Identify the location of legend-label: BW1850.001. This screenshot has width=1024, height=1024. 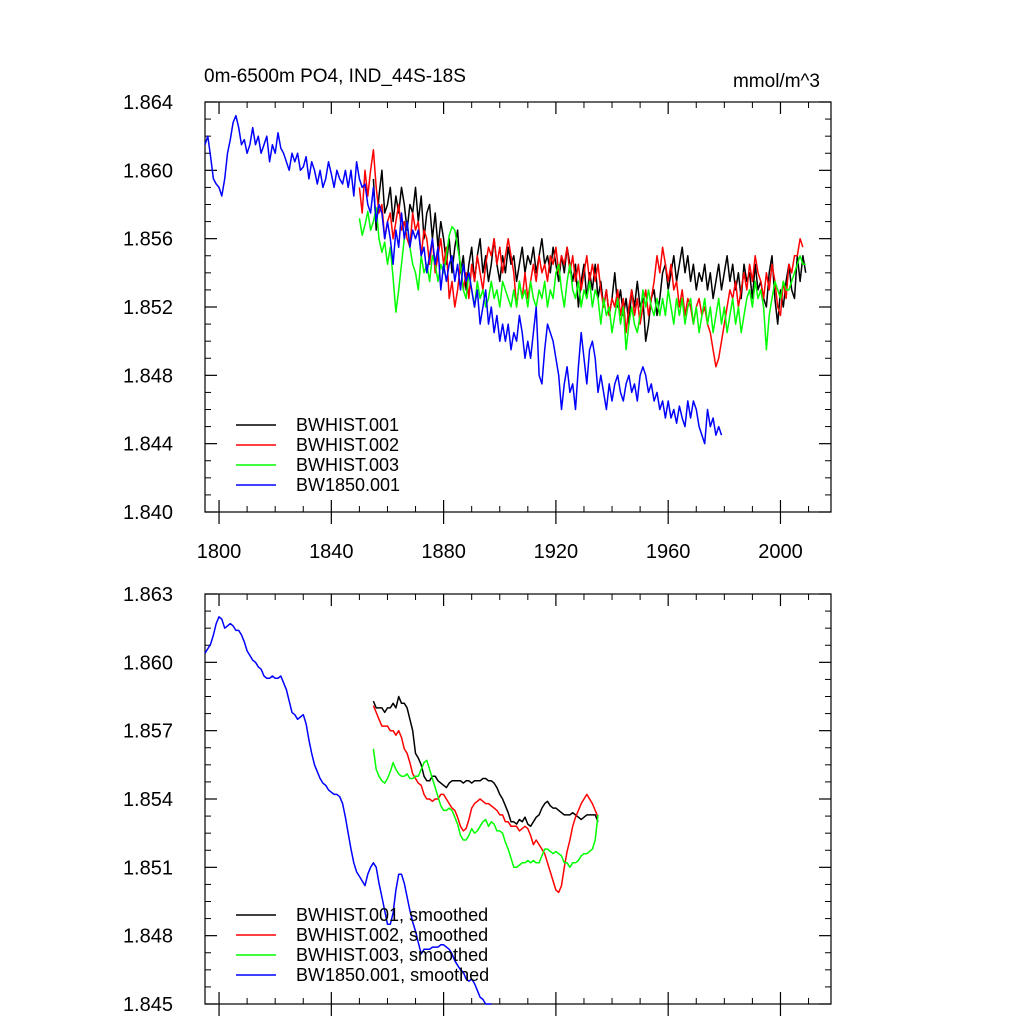
(348, 485).